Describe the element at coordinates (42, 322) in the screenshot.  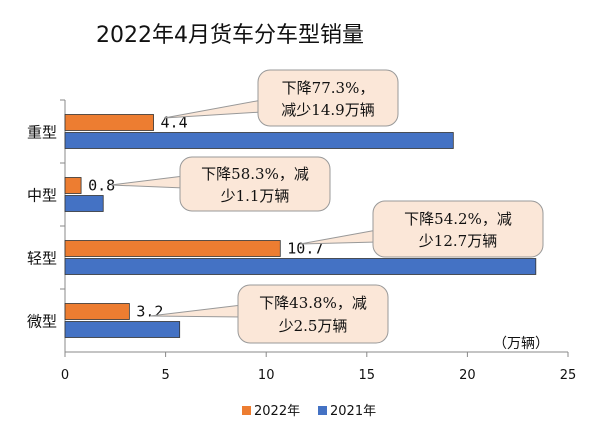
I see `category-label: 微型` at that location.